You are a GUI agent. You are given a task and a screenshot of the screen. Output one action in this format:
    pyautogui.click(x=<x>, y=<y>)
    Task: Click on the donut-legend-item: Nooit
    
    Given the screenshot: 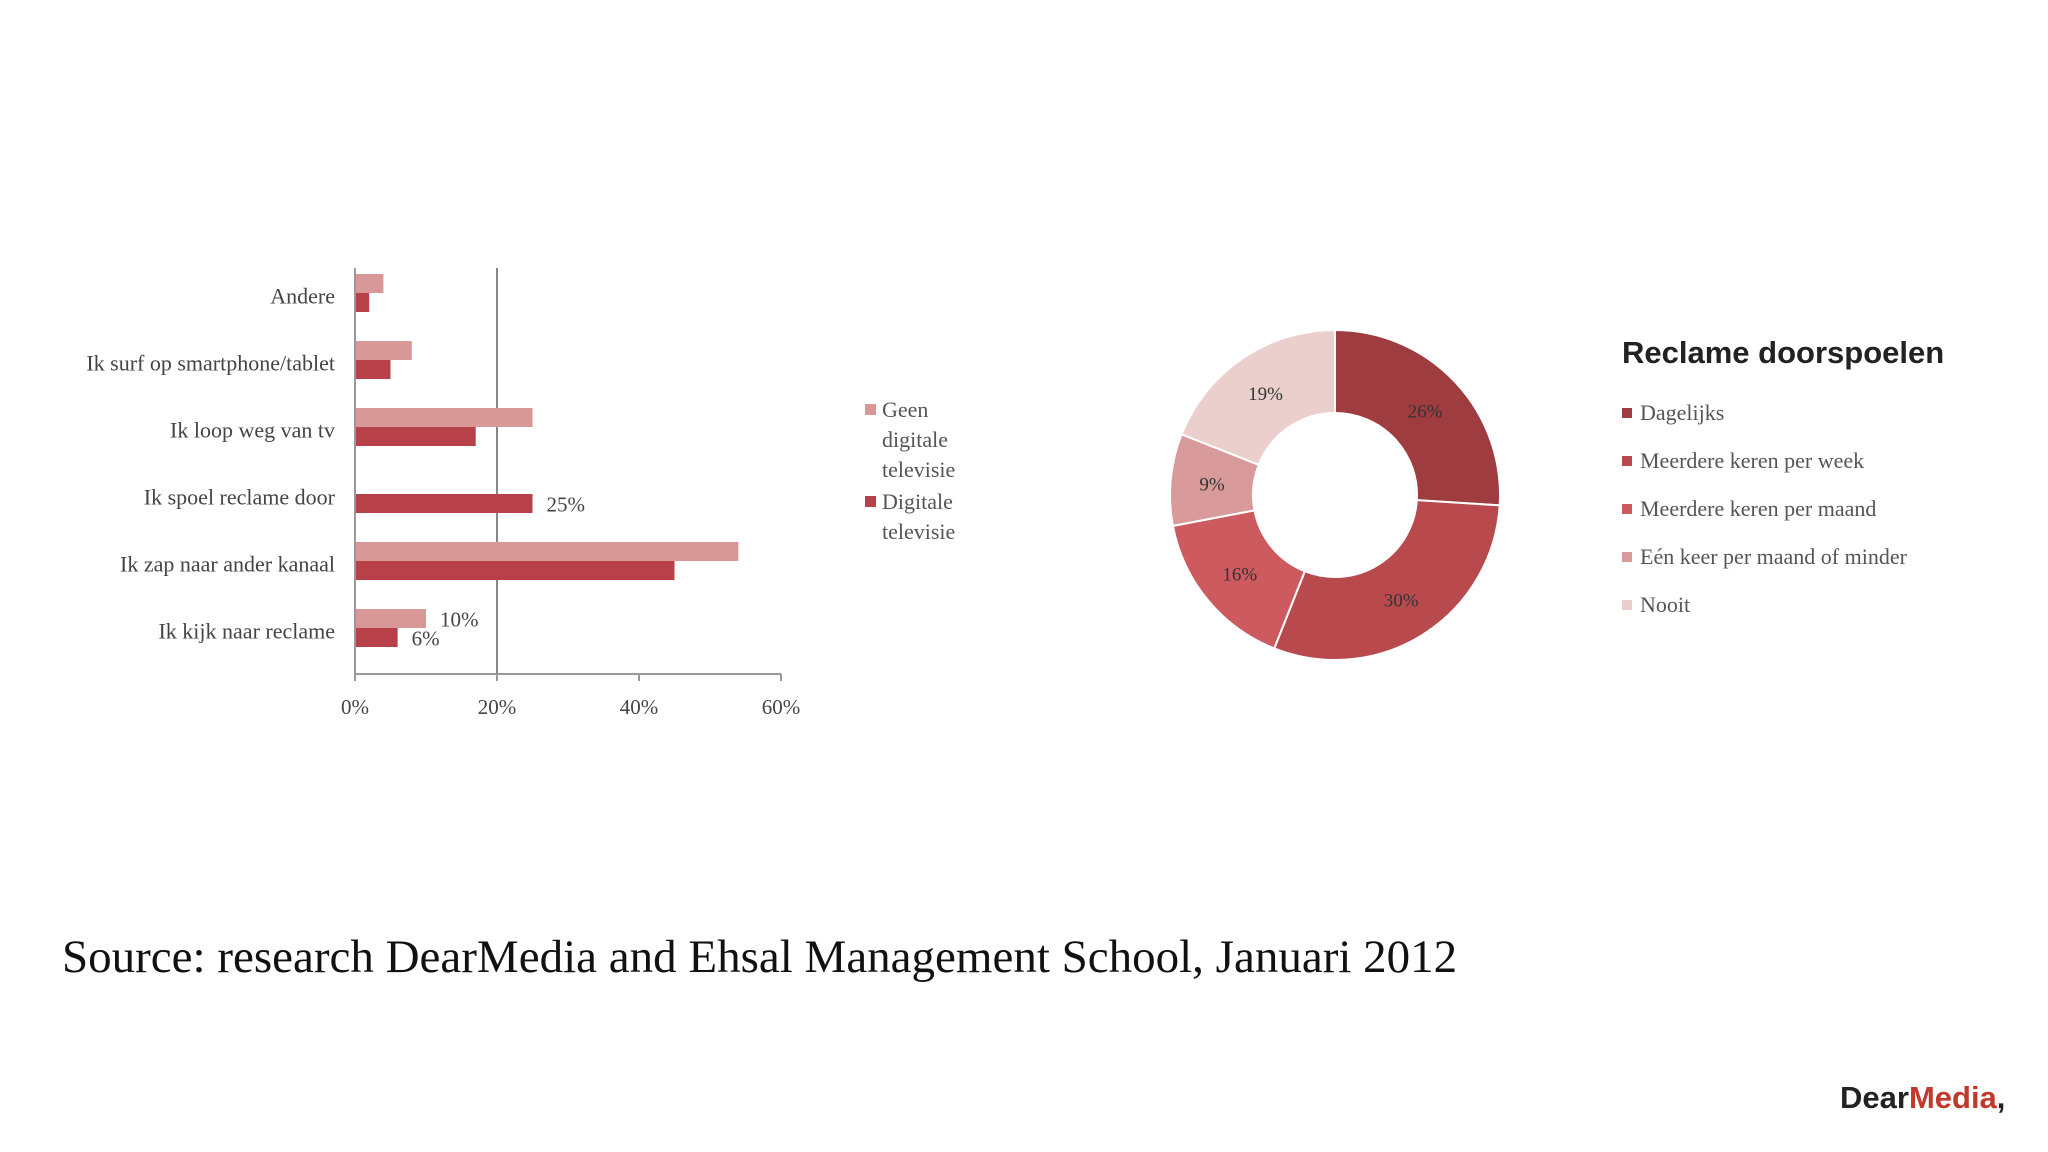 What is the action you would take?
    pyautogui.click(x=1832, y=605)
    